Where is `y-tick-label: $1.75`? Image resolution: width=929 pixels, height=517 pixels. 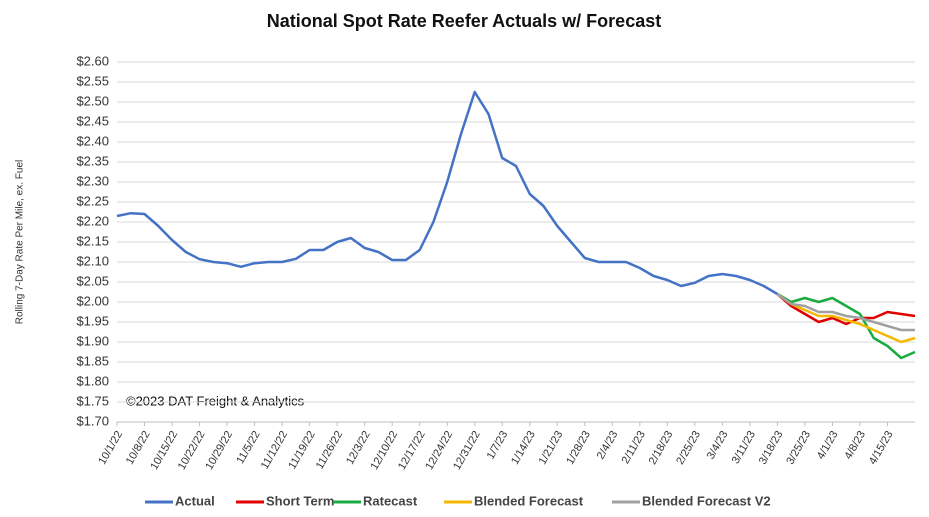
y-tick-label: $1.75 is located at coordinates (92, 400).